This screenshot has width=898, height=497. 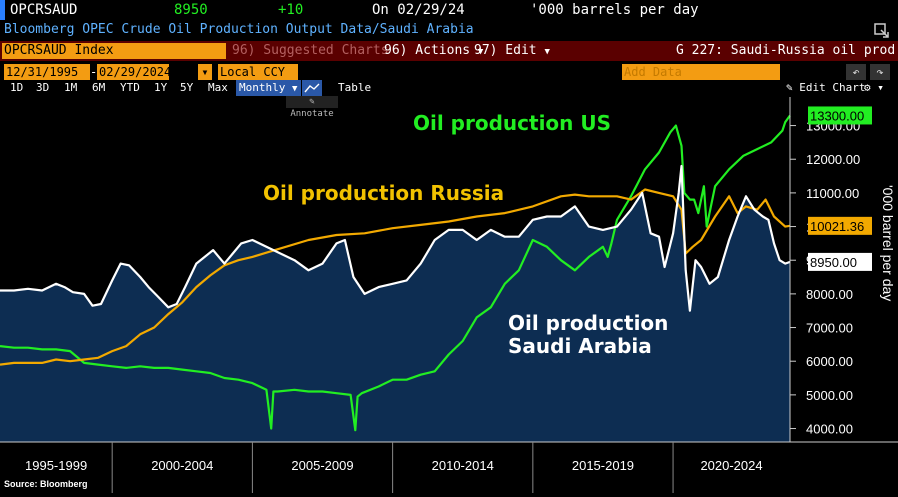 What do you see at coordinates (829, 328) in the screenshot?
I see `y-tick-label: 7000.00` at bounding box center [829, 328].